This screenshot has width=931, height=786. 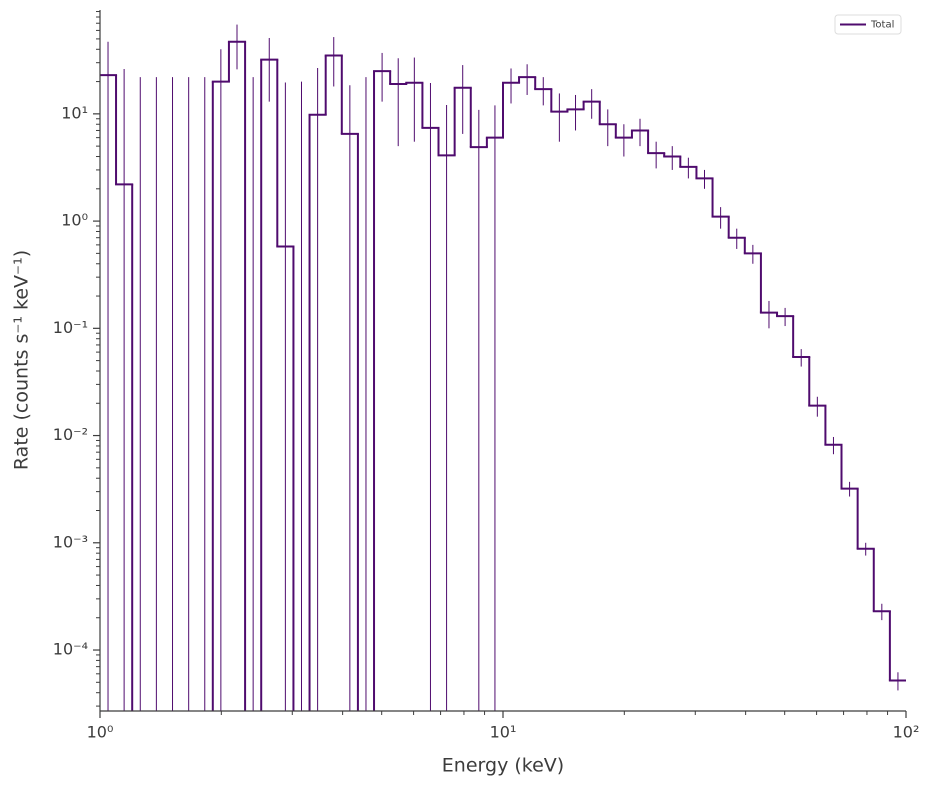 What do you see at coordinates (503, 766) in the screenshot?
I see `x-axis-label: Energy (keV)` at bounding box center [503, 766].